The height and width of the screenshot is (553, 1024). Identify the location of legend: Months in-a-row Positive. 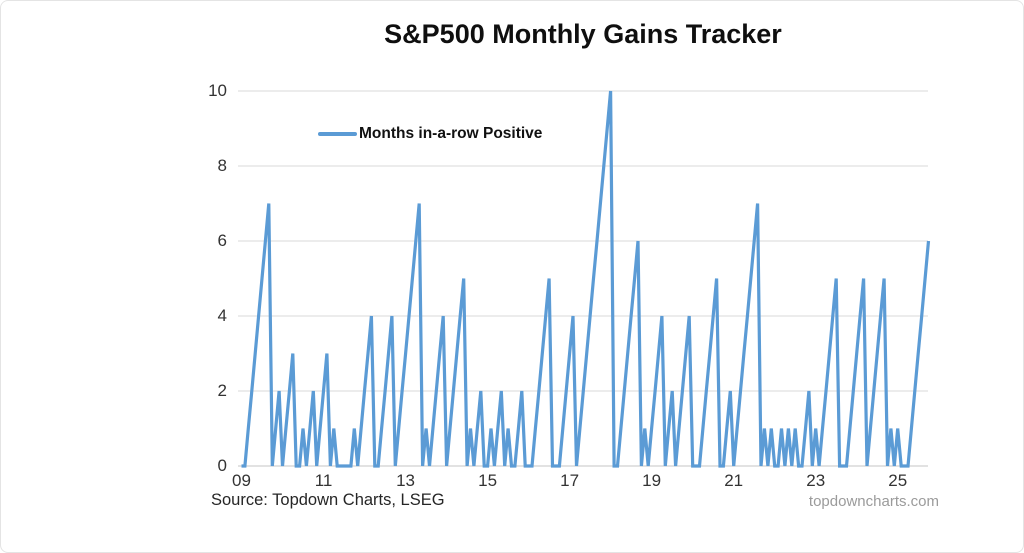
(430, 134).